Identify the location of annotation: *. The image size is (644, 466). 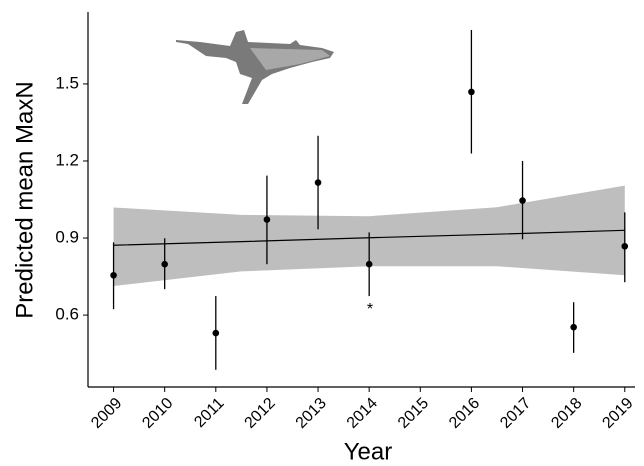
(370, 309).